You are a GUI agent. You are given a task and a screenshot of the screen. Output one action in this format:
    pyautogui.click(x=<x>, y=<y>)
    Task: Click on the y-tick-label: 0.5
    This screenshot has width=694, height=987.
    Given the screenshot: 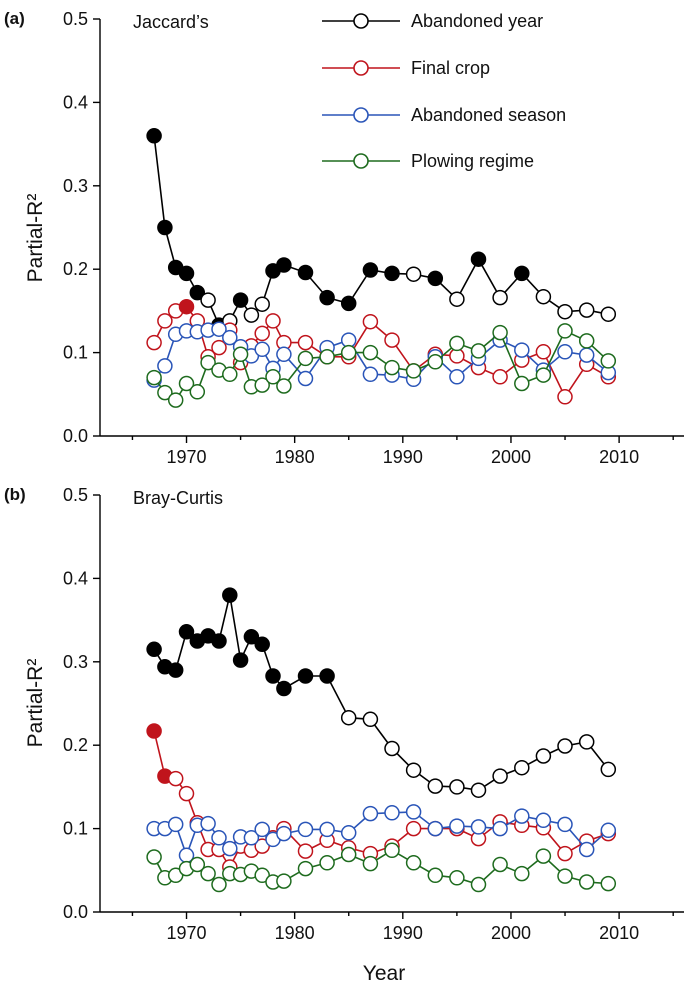 What is the action you would take?
    pyautogui.click(x=75, y=495)
    